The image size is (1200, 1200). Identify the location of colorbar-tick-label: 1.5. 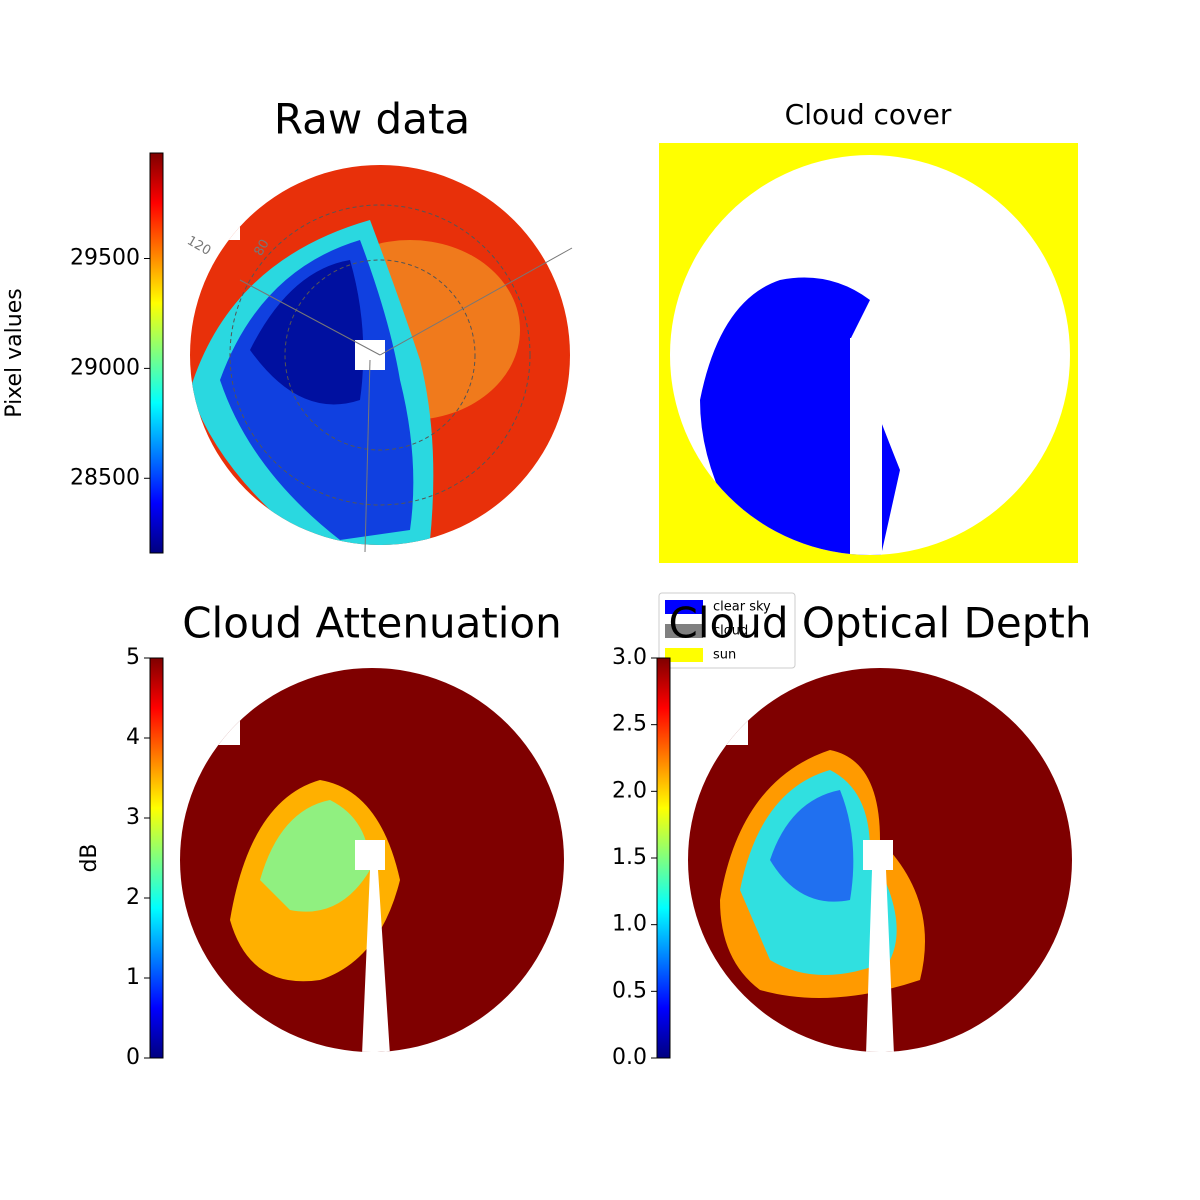
(629, 857).